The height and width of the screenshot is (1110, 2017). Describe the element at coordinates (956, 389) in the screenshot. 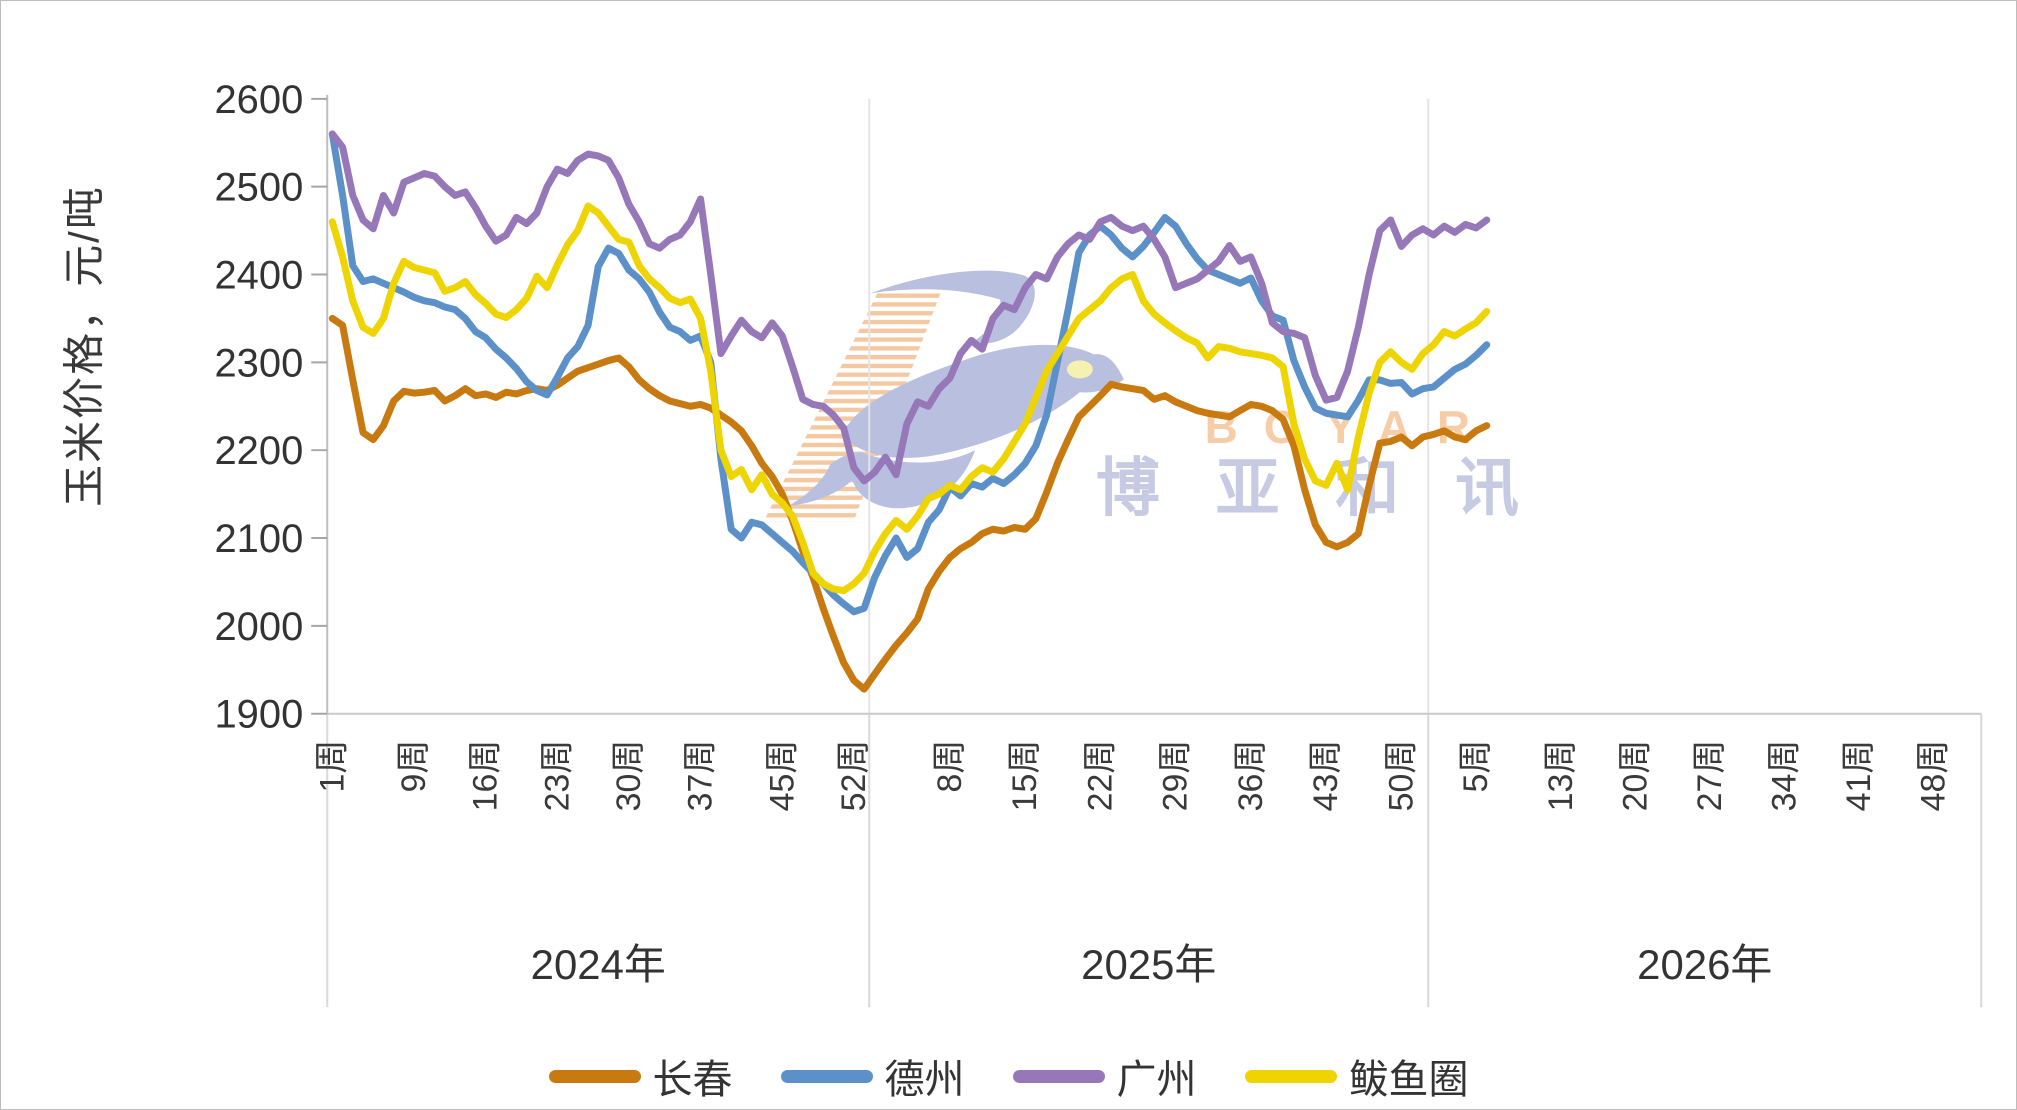

I see `watermark-bird-icon` at that location.